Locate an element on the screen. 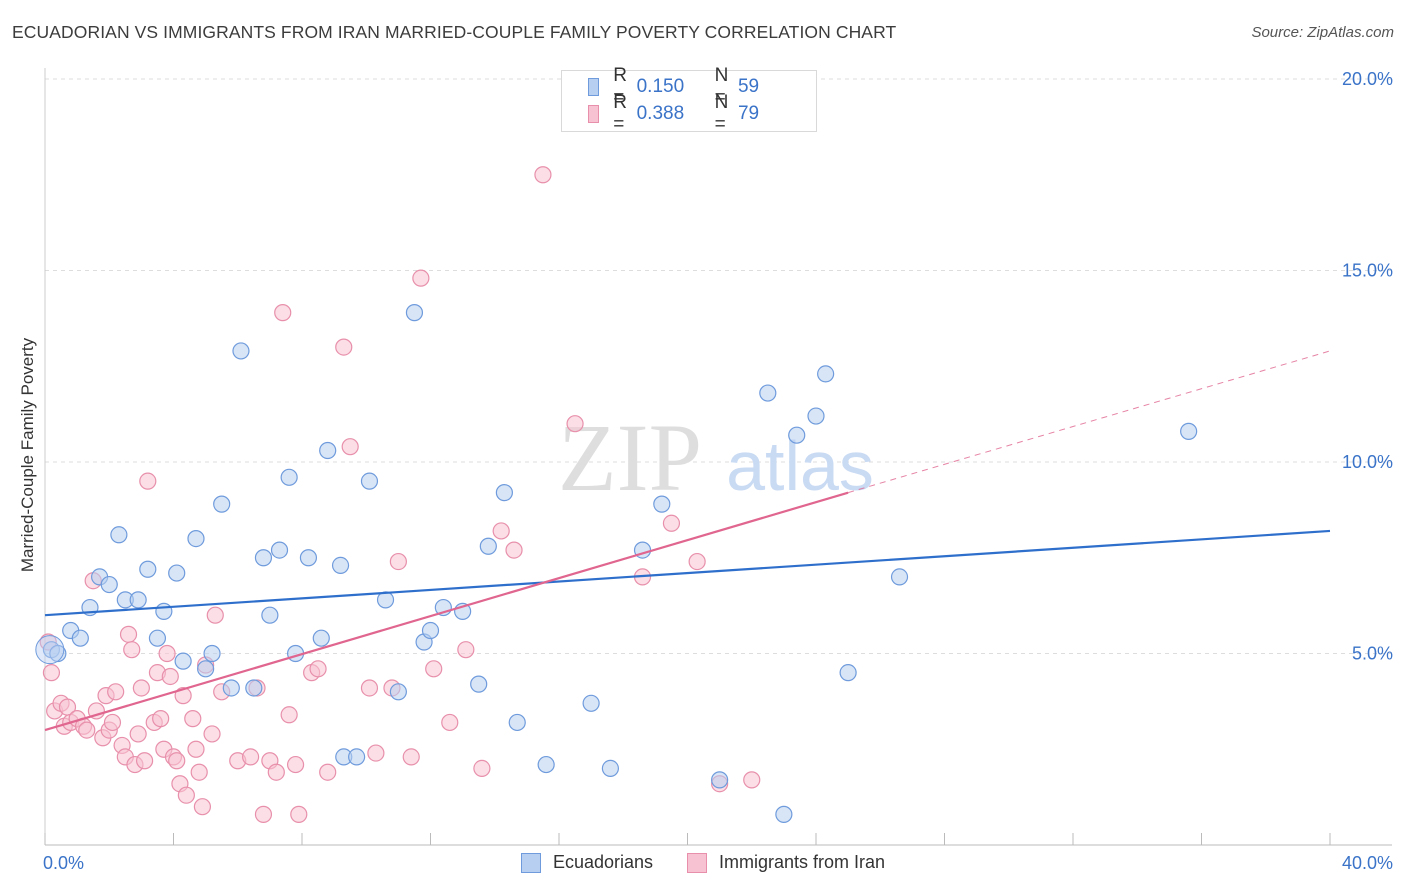 The width and height of the screenshot is (1406, 892). legend-label: Ecuadorians is located at coordinates (603, 862).